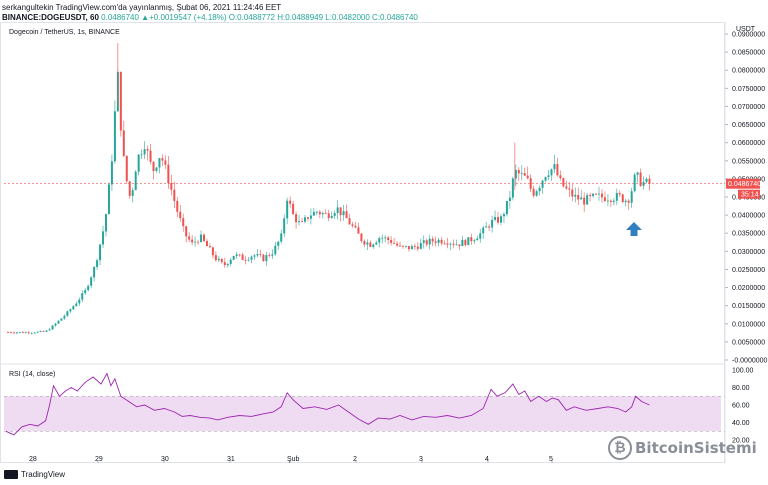 This screenshot has height=485, width=768. What do you see at coordinates (748, 342) in the screenshot?
I see `price-tick-label: 0.0050000` at bounding box center [748, 342].